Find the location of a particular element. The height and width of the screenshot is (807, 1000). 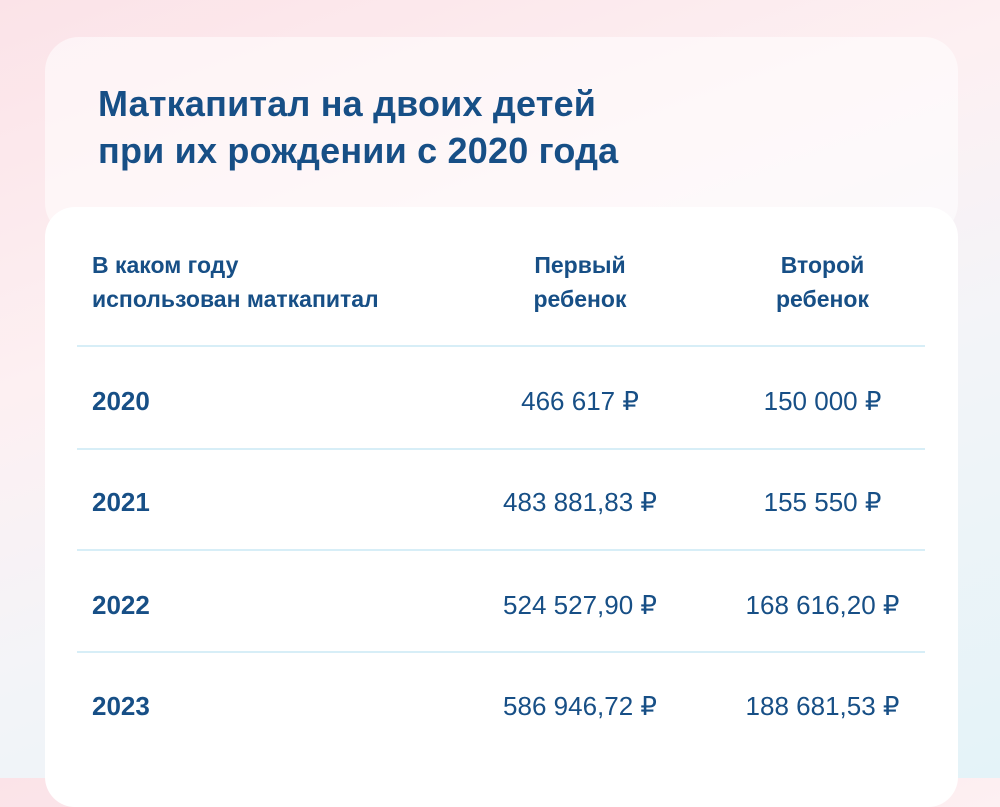

table-row: 2020 466 617 ₽ 150 000 ₽ is located at coordinates (500, 401).